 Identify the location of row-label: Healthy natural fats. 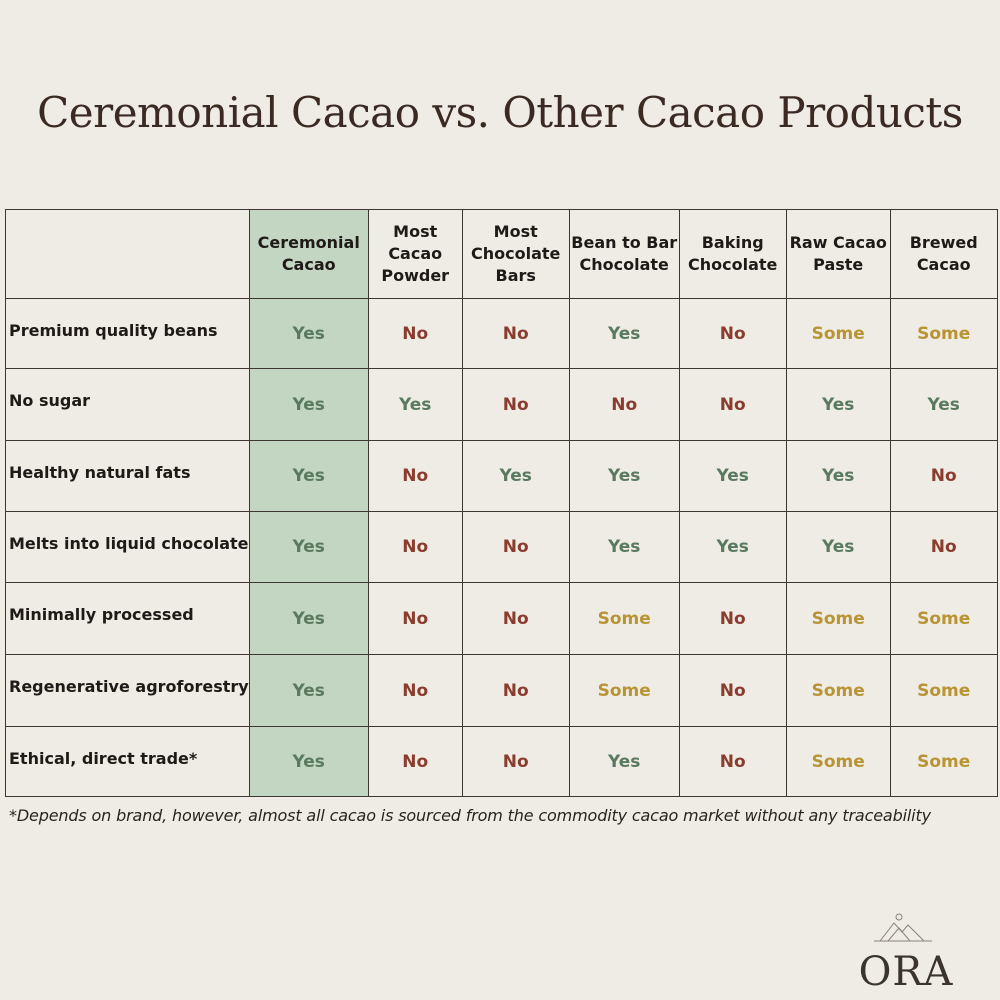
(127, 476).